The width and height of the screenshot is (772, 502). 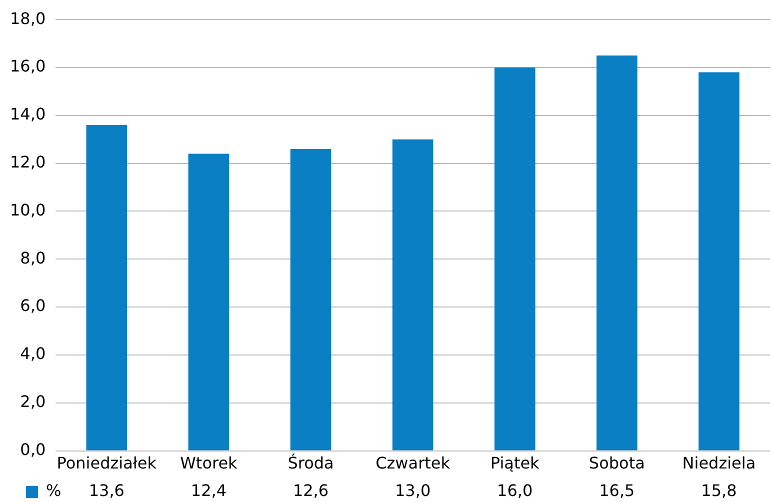 I want to click on x-tick-label: Środa, so click(x=311, y=463).